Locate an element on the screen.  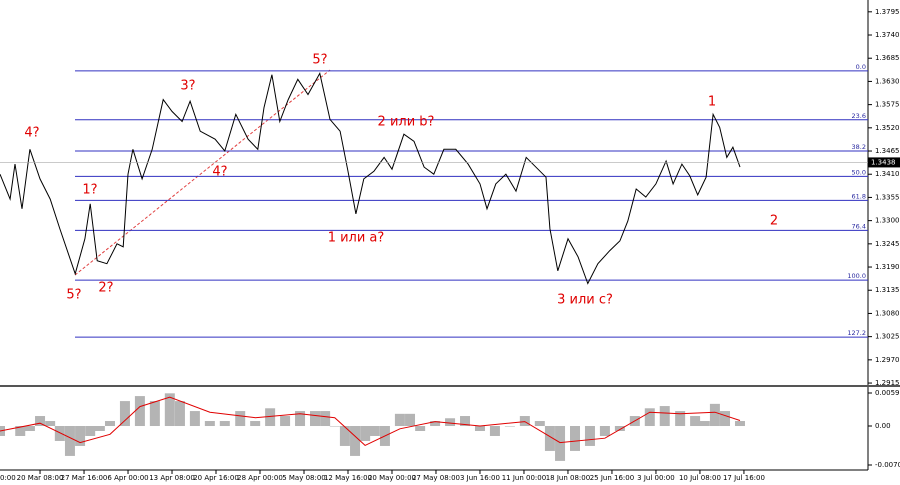
x-tick-label: 11 Jun 00:00 is located at coordinates (524, 478).